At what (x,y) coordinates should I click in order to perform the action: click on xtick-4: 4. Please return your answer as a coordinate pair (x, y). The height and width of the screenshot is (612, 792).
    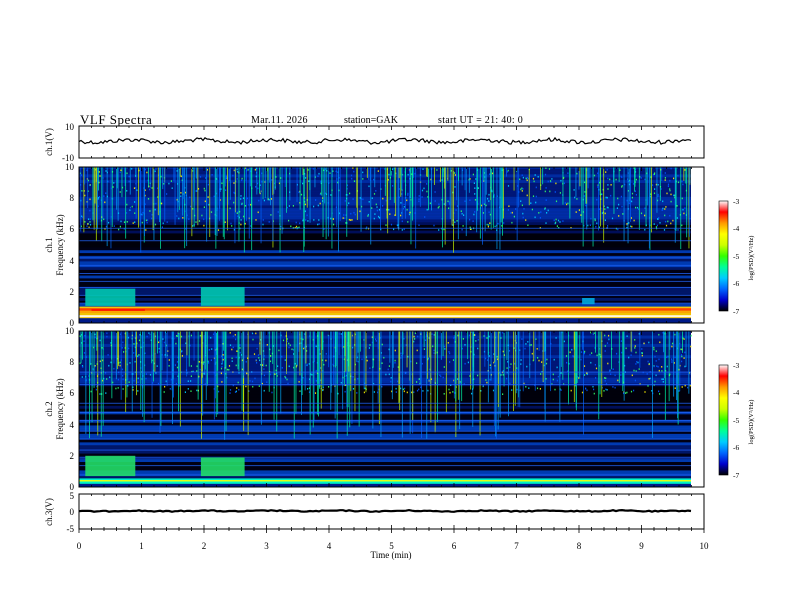
    Looking at the image, I should click on (329, 546).